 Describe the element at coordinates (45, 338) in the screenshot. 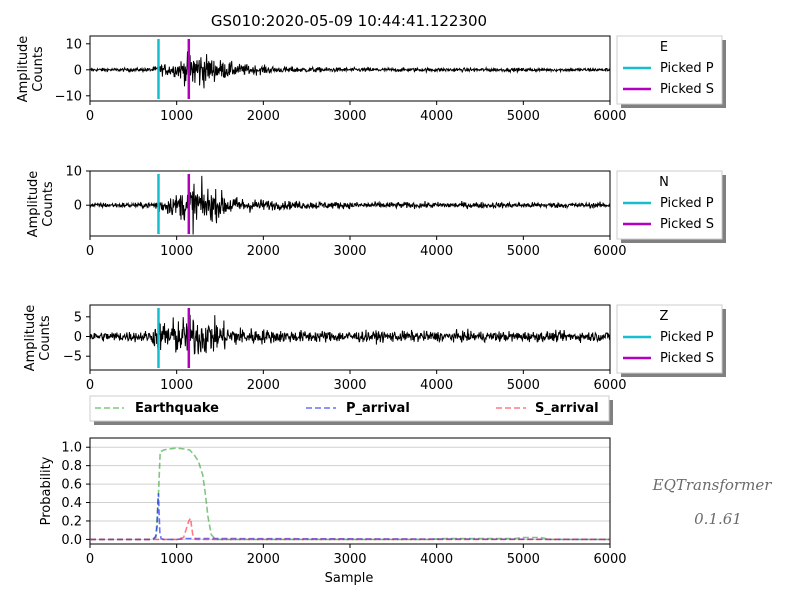

I see `y-axis-label-counts-z: Counts` at that location.